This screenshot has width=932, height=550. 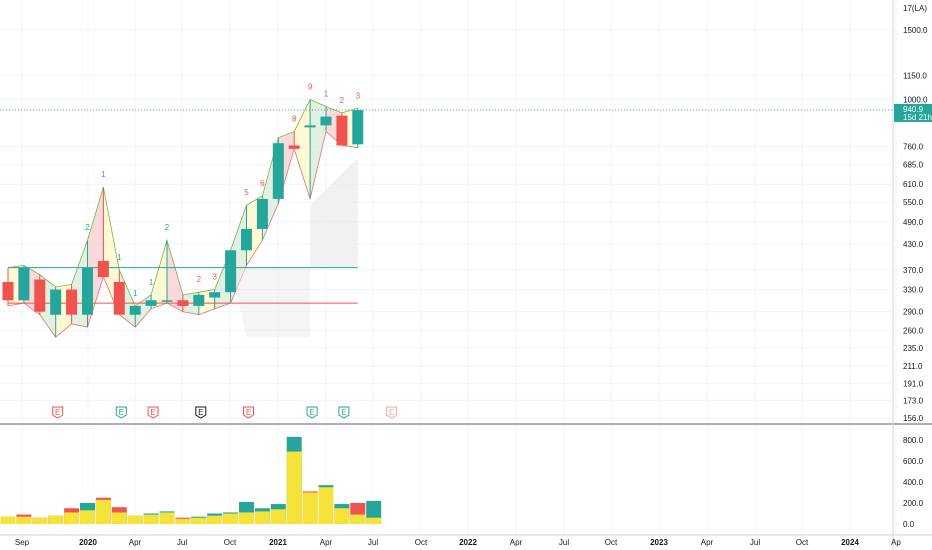 I want to click on earnings-marker-7: E, so click(x=392, y=412).